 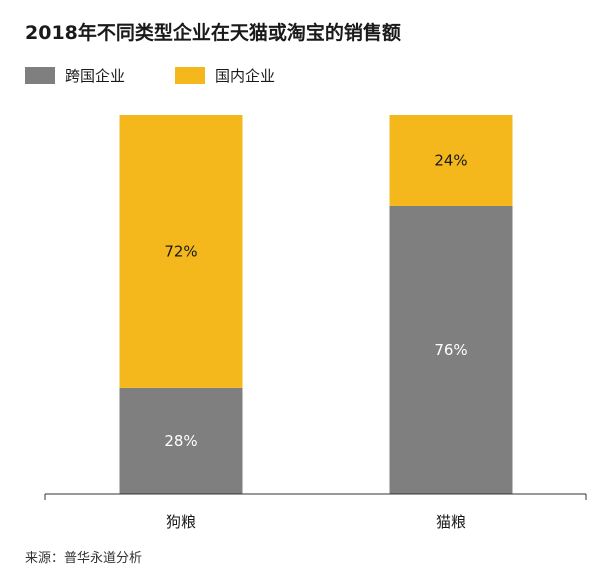 I want to click on data-label-multinational-0: 28%, so click(x=180, y=441).